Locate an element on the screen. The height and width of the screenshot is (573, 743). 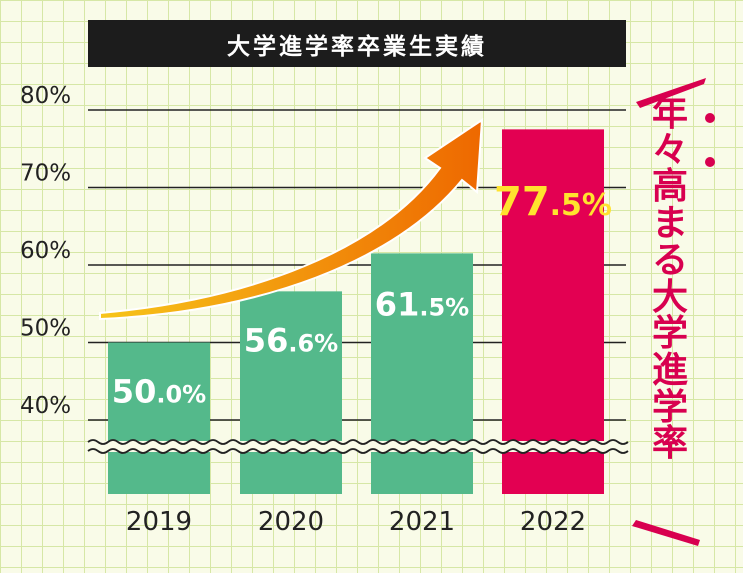
side-caption-char: 々 is located at coordinates (669, 150).